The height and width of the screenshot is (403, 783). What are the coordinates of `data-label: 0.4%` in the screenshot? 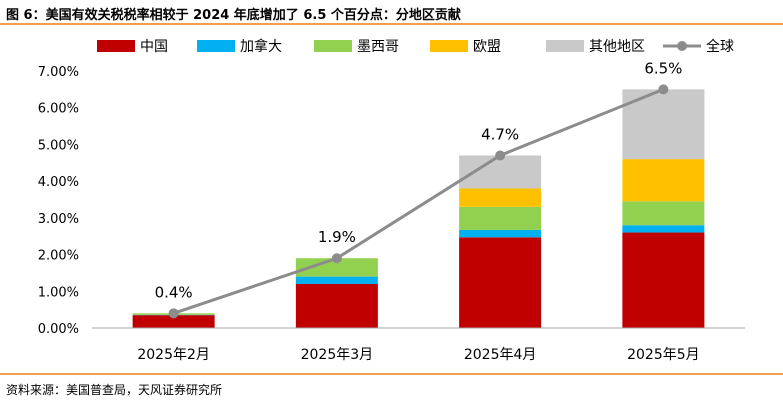 It's located at (174, 292).